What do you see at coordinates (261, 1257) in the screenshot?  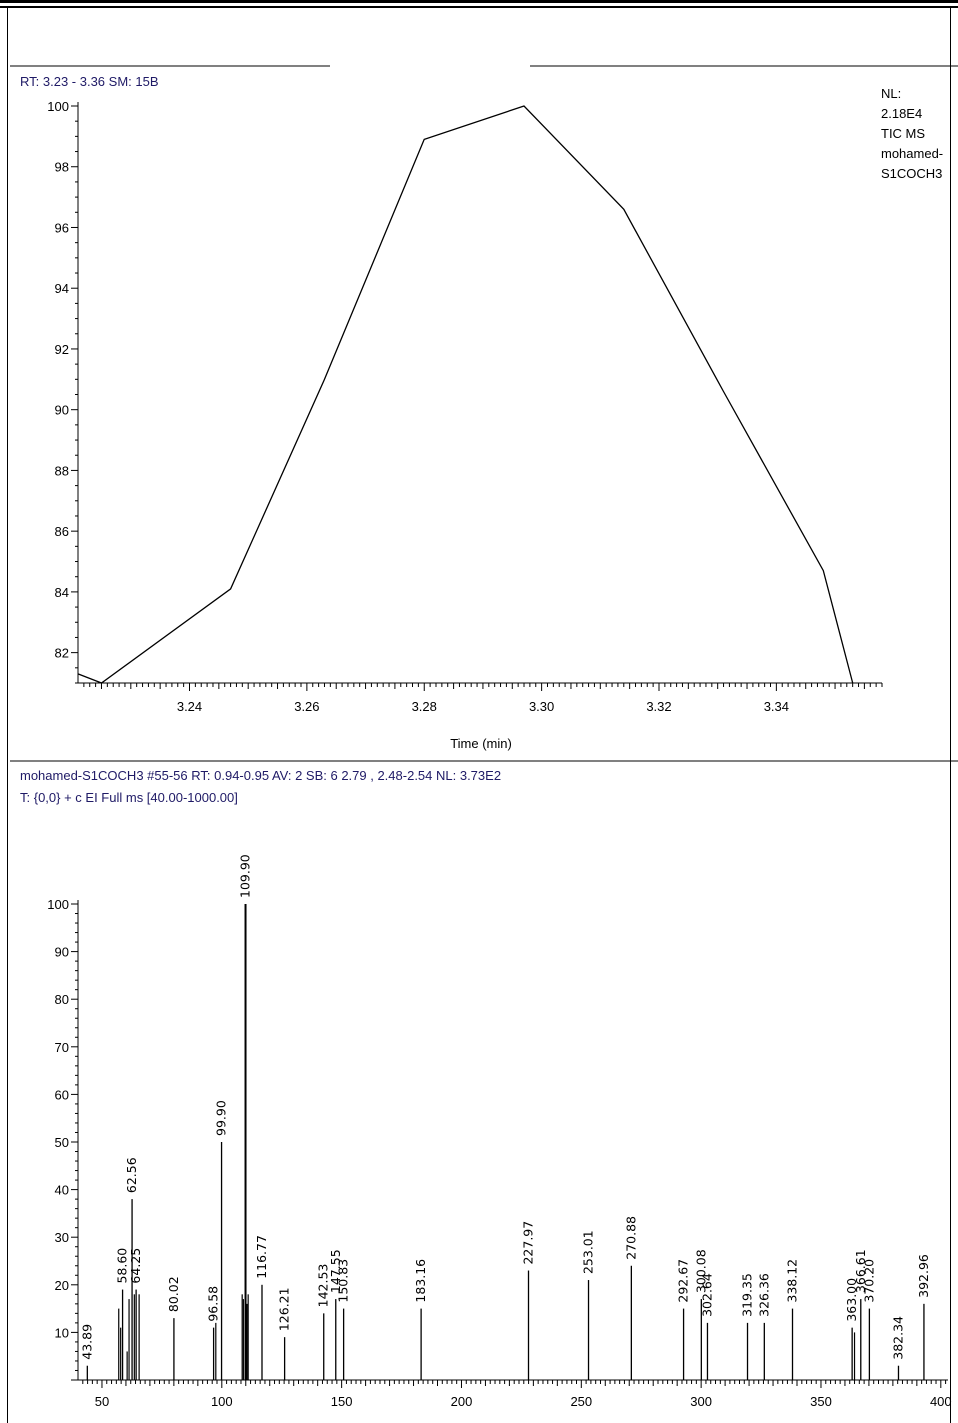 I see `spectrum-peak-label: 116.77` at bounding box center [261, 1257].